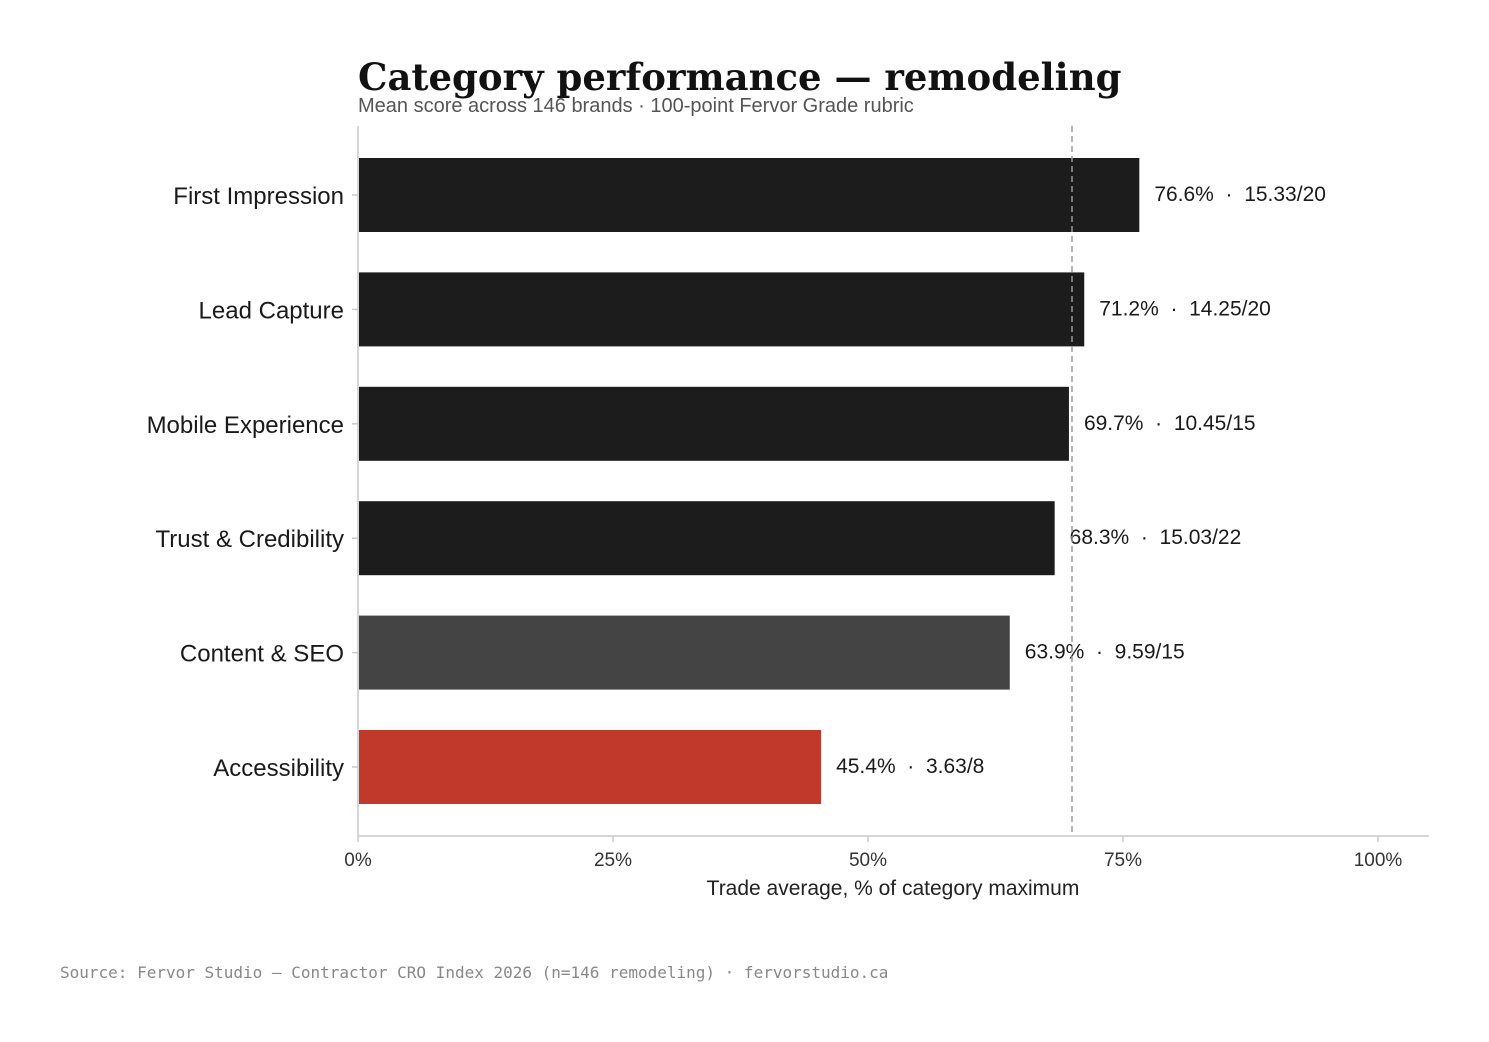 Image resolution: width=1489 pixels, height=1042 pixels. I want to click on category-label: Trust & Credibility, so click(250, 539).